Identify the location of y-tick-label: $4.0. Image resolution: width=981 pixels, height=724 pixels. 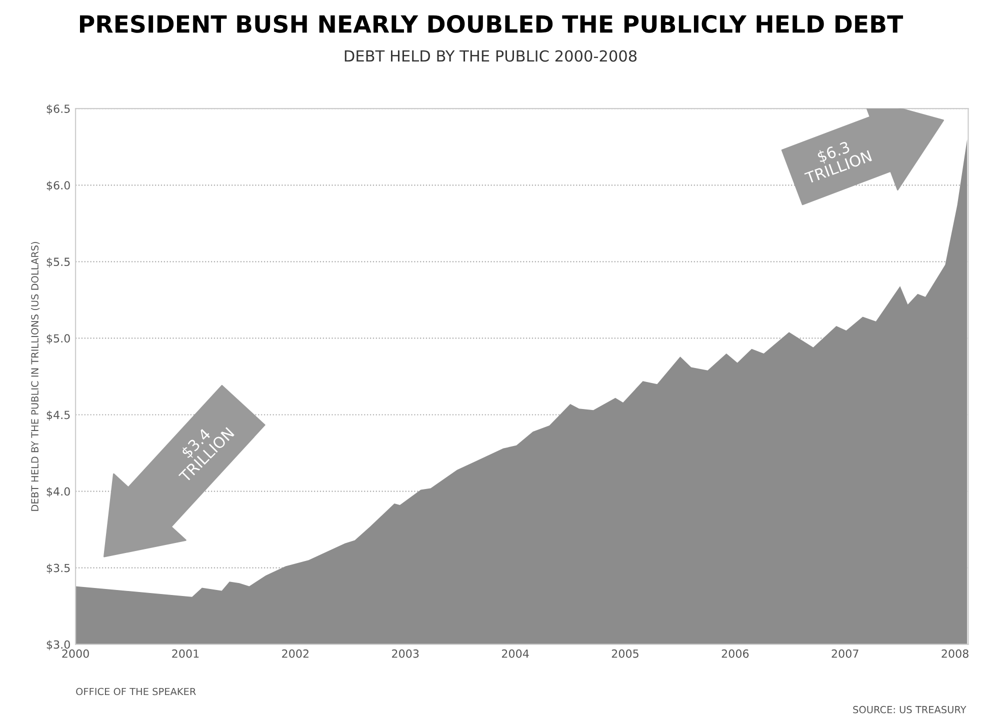
(58, 492).